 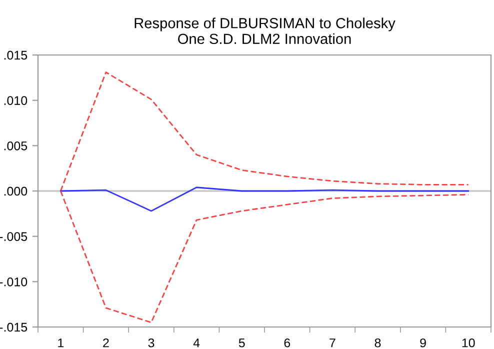 What do you see at coordinates (196, 343) in the screenshot?
I see `x-tick-label: 4` at bounding box center [196, 343].